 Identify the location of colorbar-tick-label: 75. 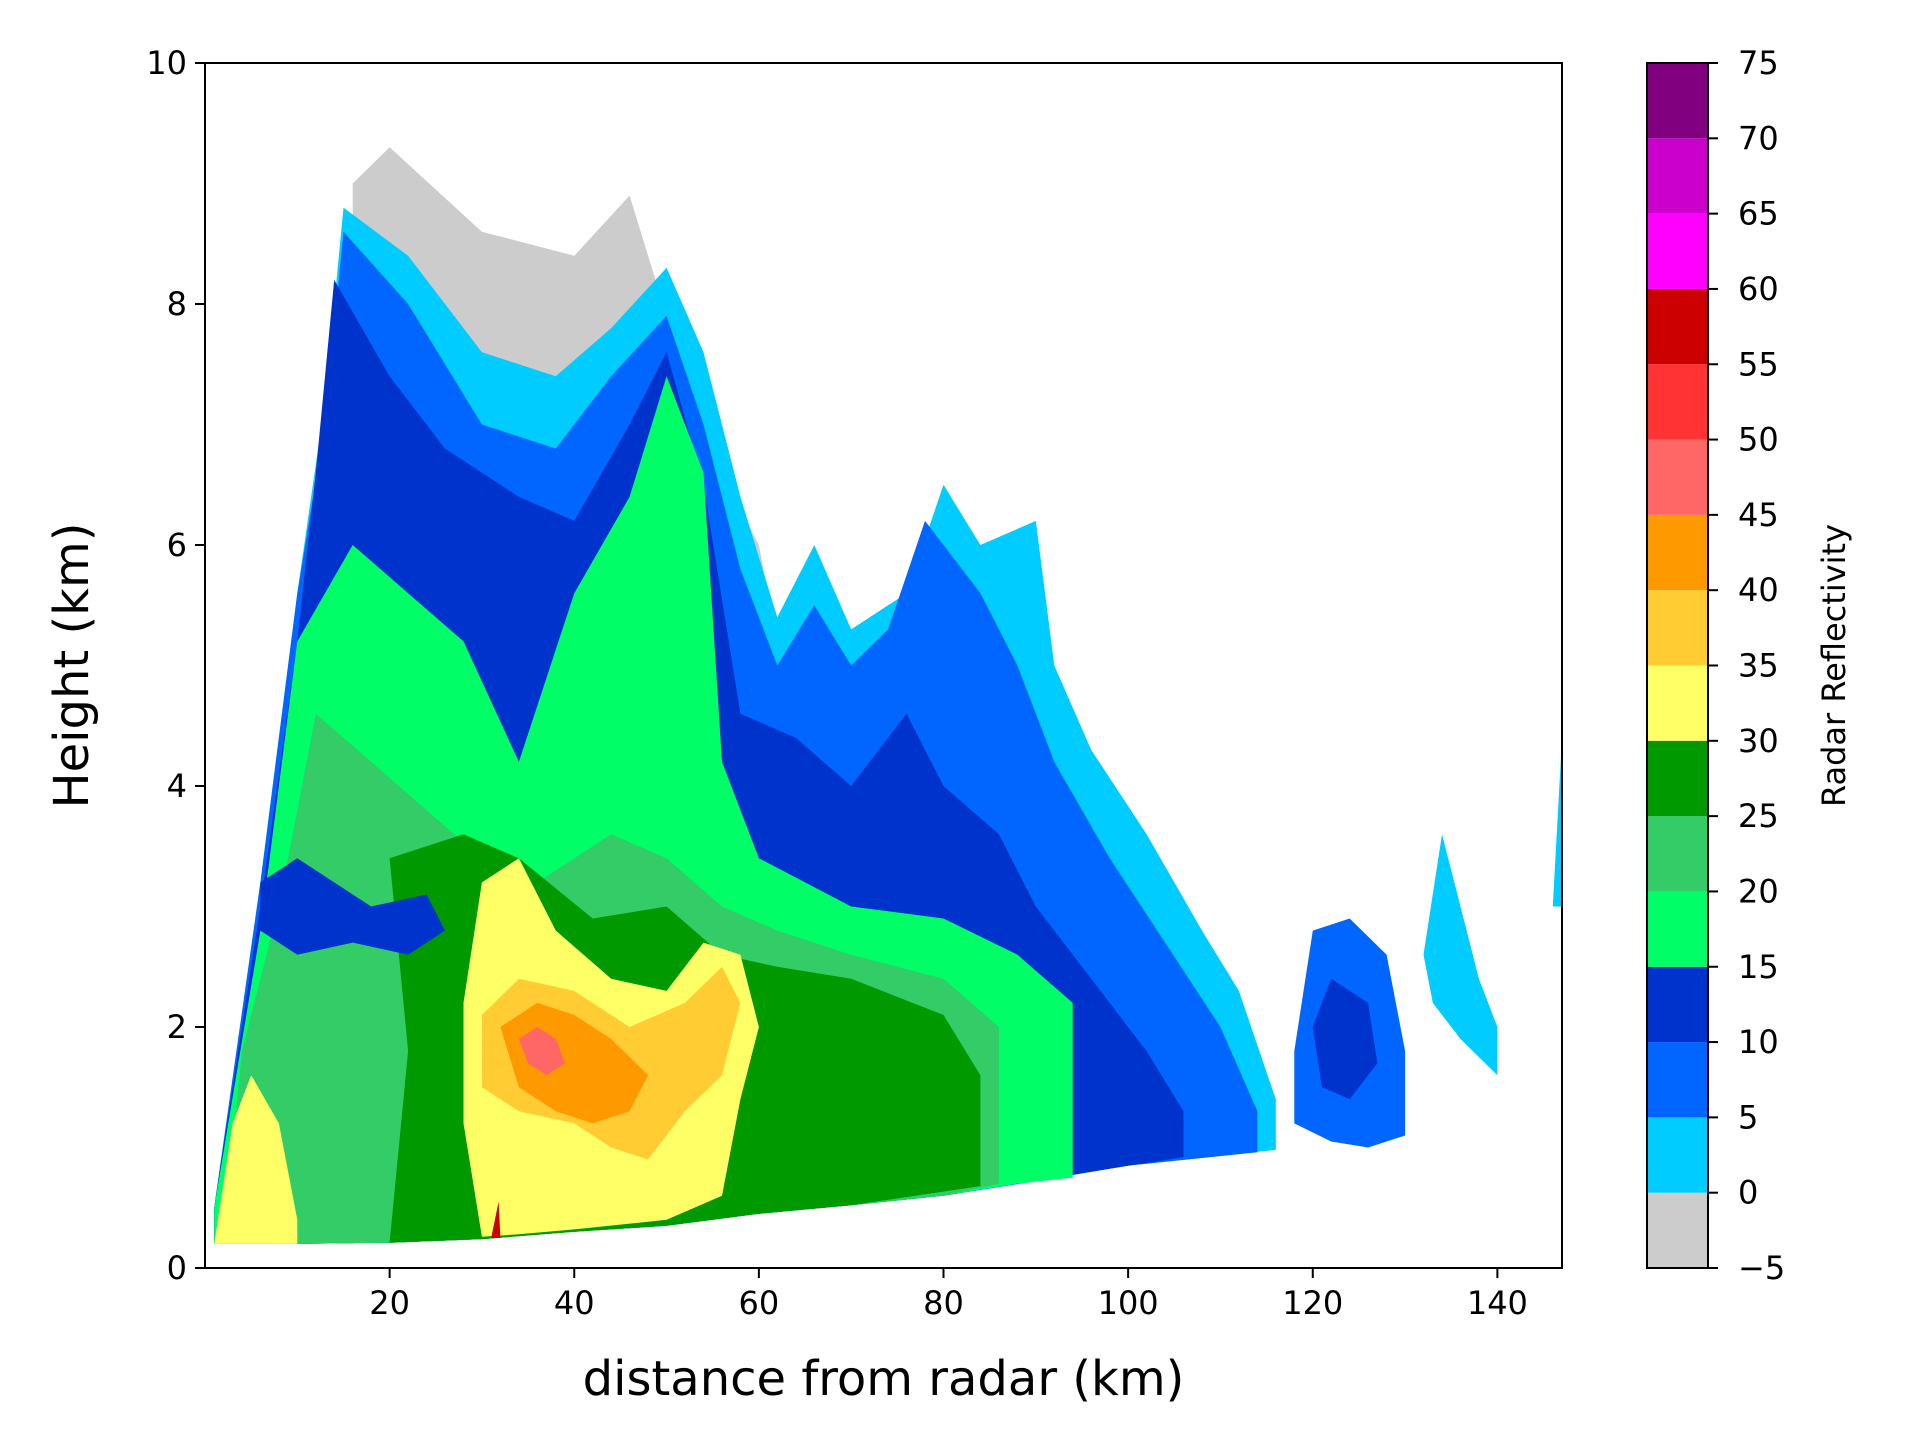
(1758, 63).